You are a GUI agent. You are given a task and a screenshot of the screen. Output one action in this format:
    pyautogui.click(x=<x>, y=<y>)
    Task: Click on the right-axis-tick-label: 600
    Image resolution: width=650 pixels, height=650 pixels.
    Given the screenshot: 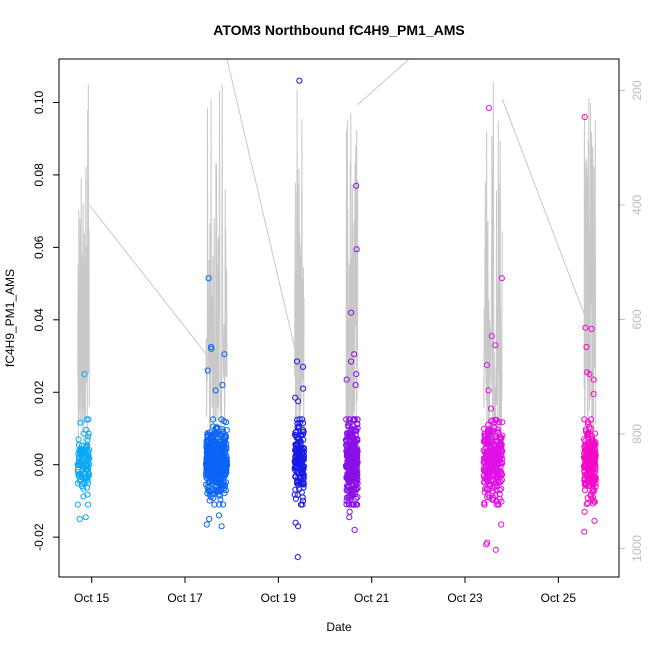 What is the action you would take?
    pyautogui.click(x=637, y=319)
    